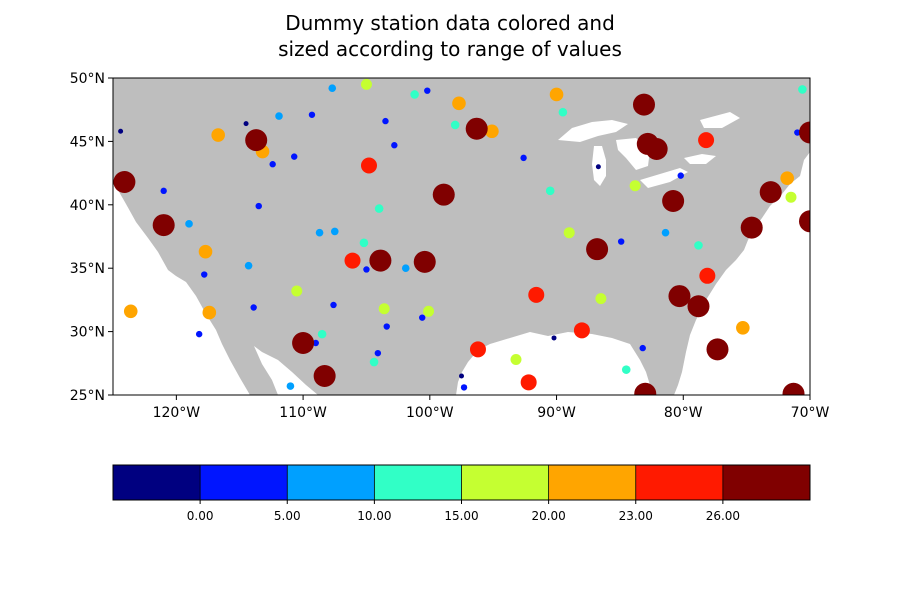  Describe the element at coordinates (374, 516) in the screenshot. I see `colorbar-tick-label: 10.00` at that location.